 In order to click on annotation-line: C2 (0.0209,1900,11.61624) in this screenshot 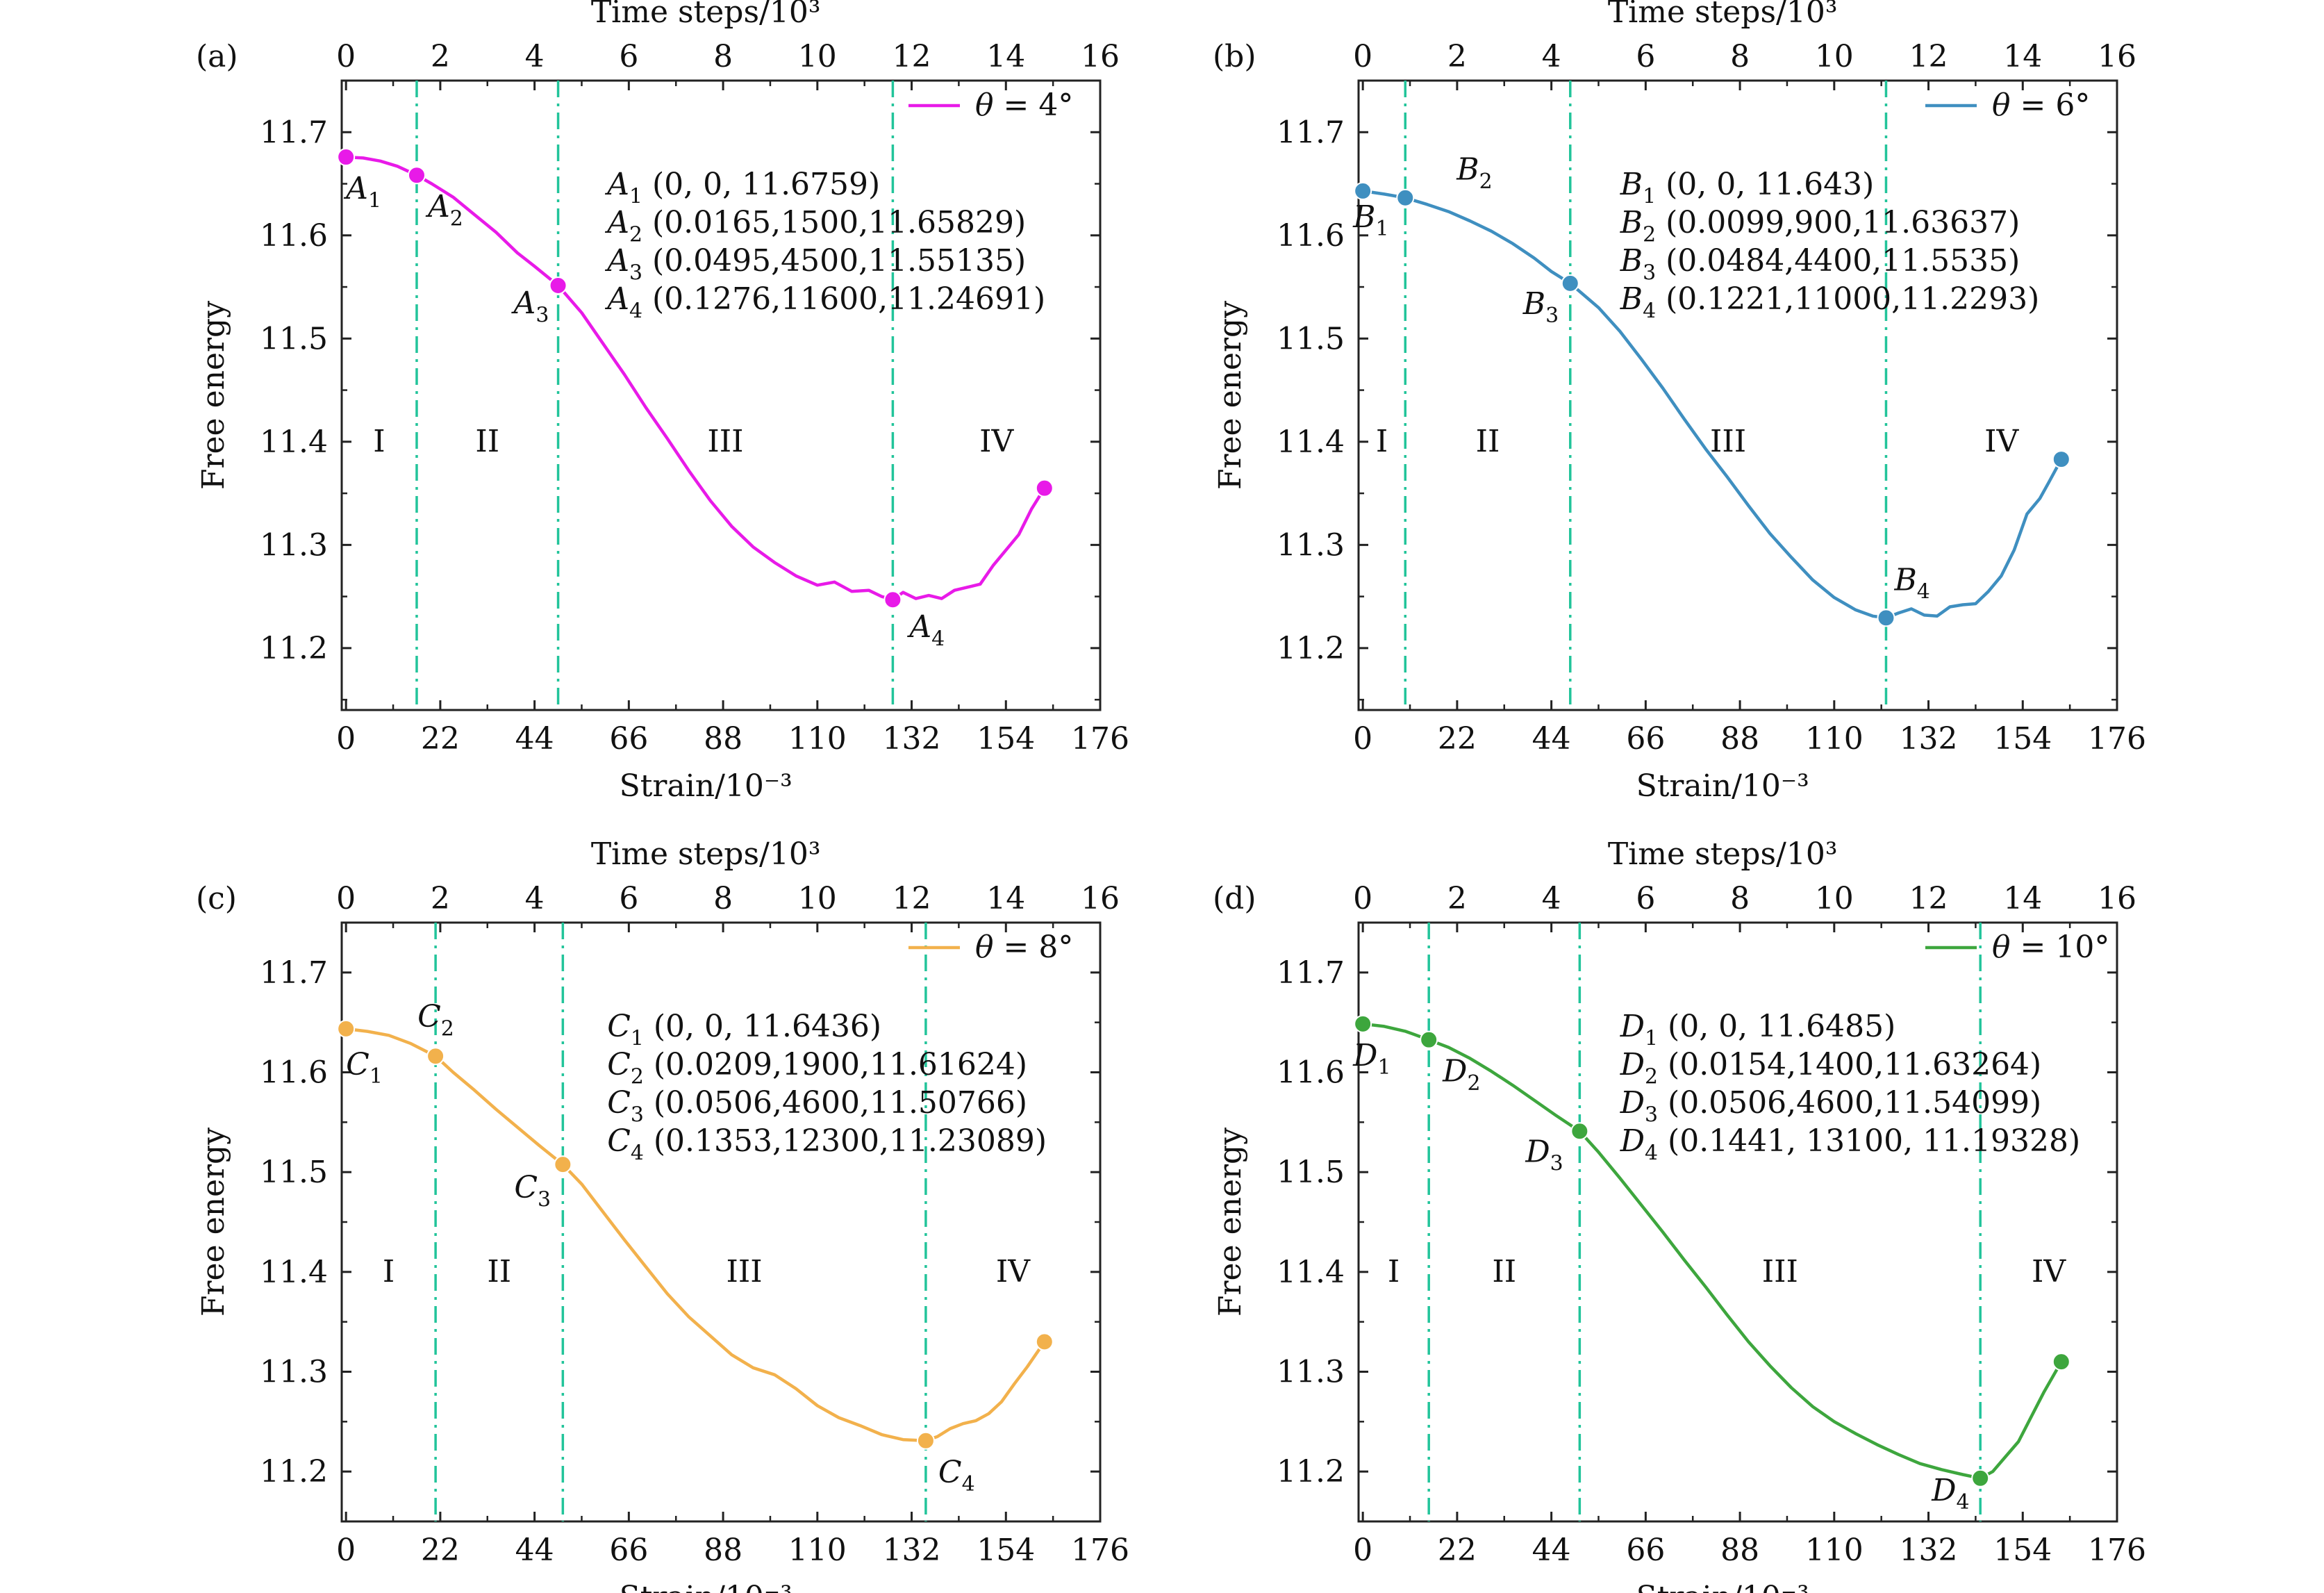, I will do `click(817, 1068)`.